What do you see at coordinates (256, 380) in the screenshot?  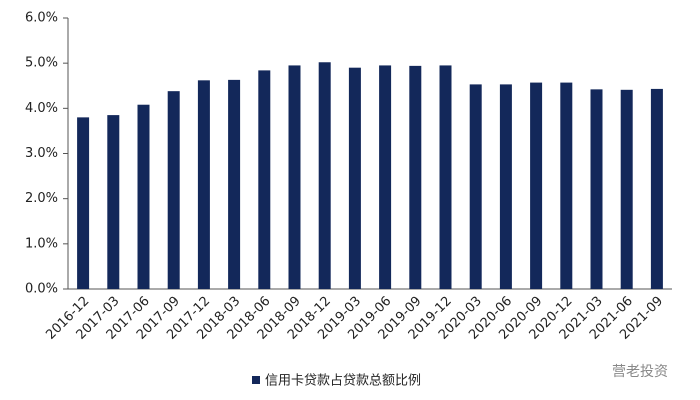 I see `legend-swatch` at bounding box center [256, 380].